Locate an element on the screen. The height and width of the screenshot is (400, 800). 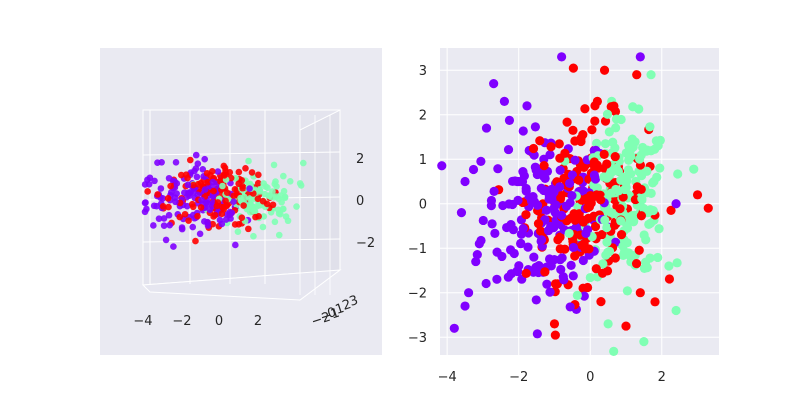
z-tick-label: 0 is located at coordinates (360, 201).